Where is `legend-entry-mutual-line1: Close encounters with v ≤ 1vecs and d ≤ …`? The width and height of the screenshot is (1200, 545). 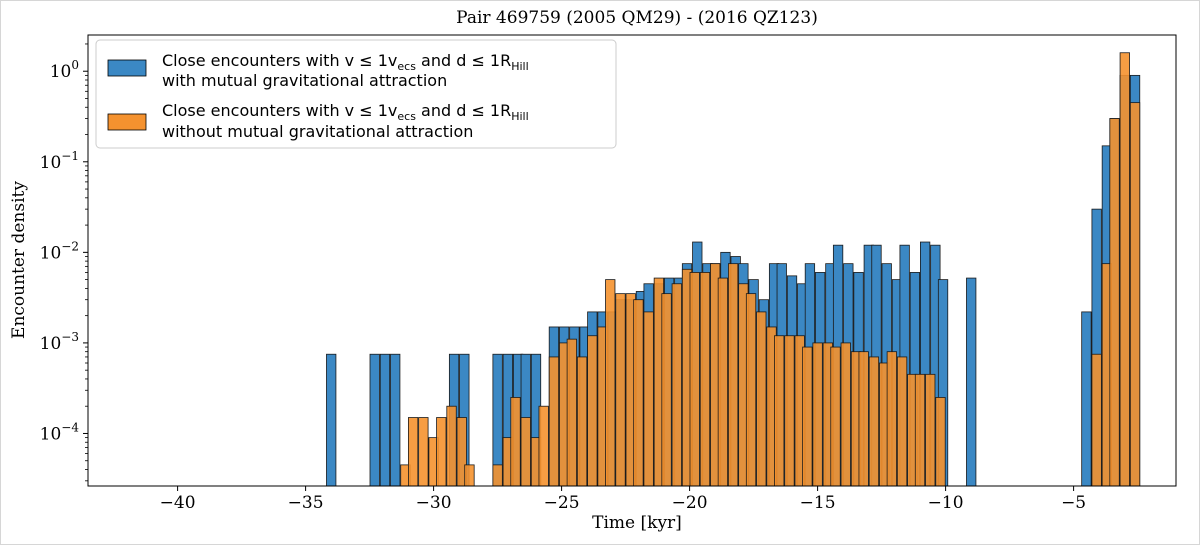 legend-entry-mutual-line1: Close encounters with v ≤ 1vecs and d ≤ … is located at coordinates (345, 62).